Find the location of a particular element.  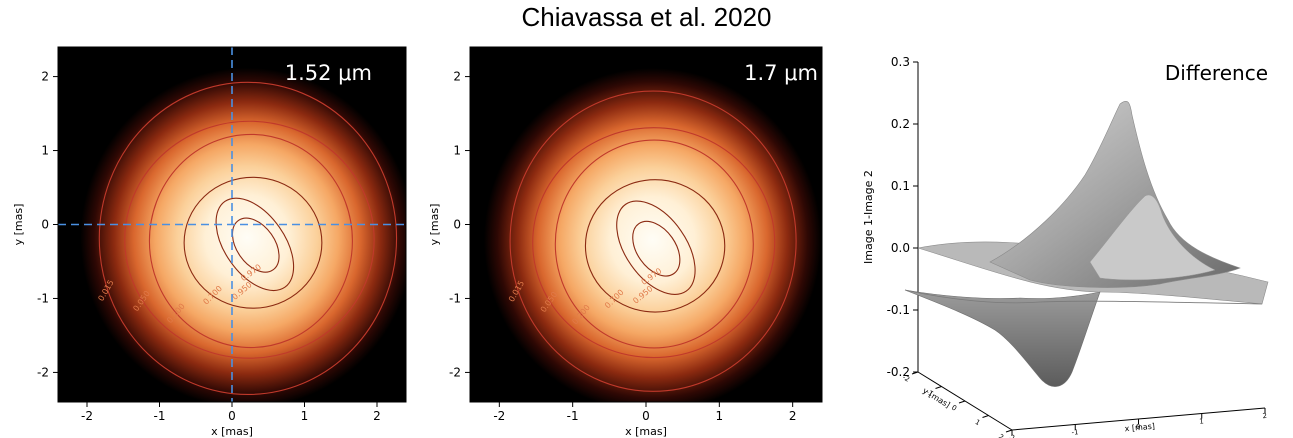

wavelength-label: 1.52 μm is located at coordinates (328, 73).